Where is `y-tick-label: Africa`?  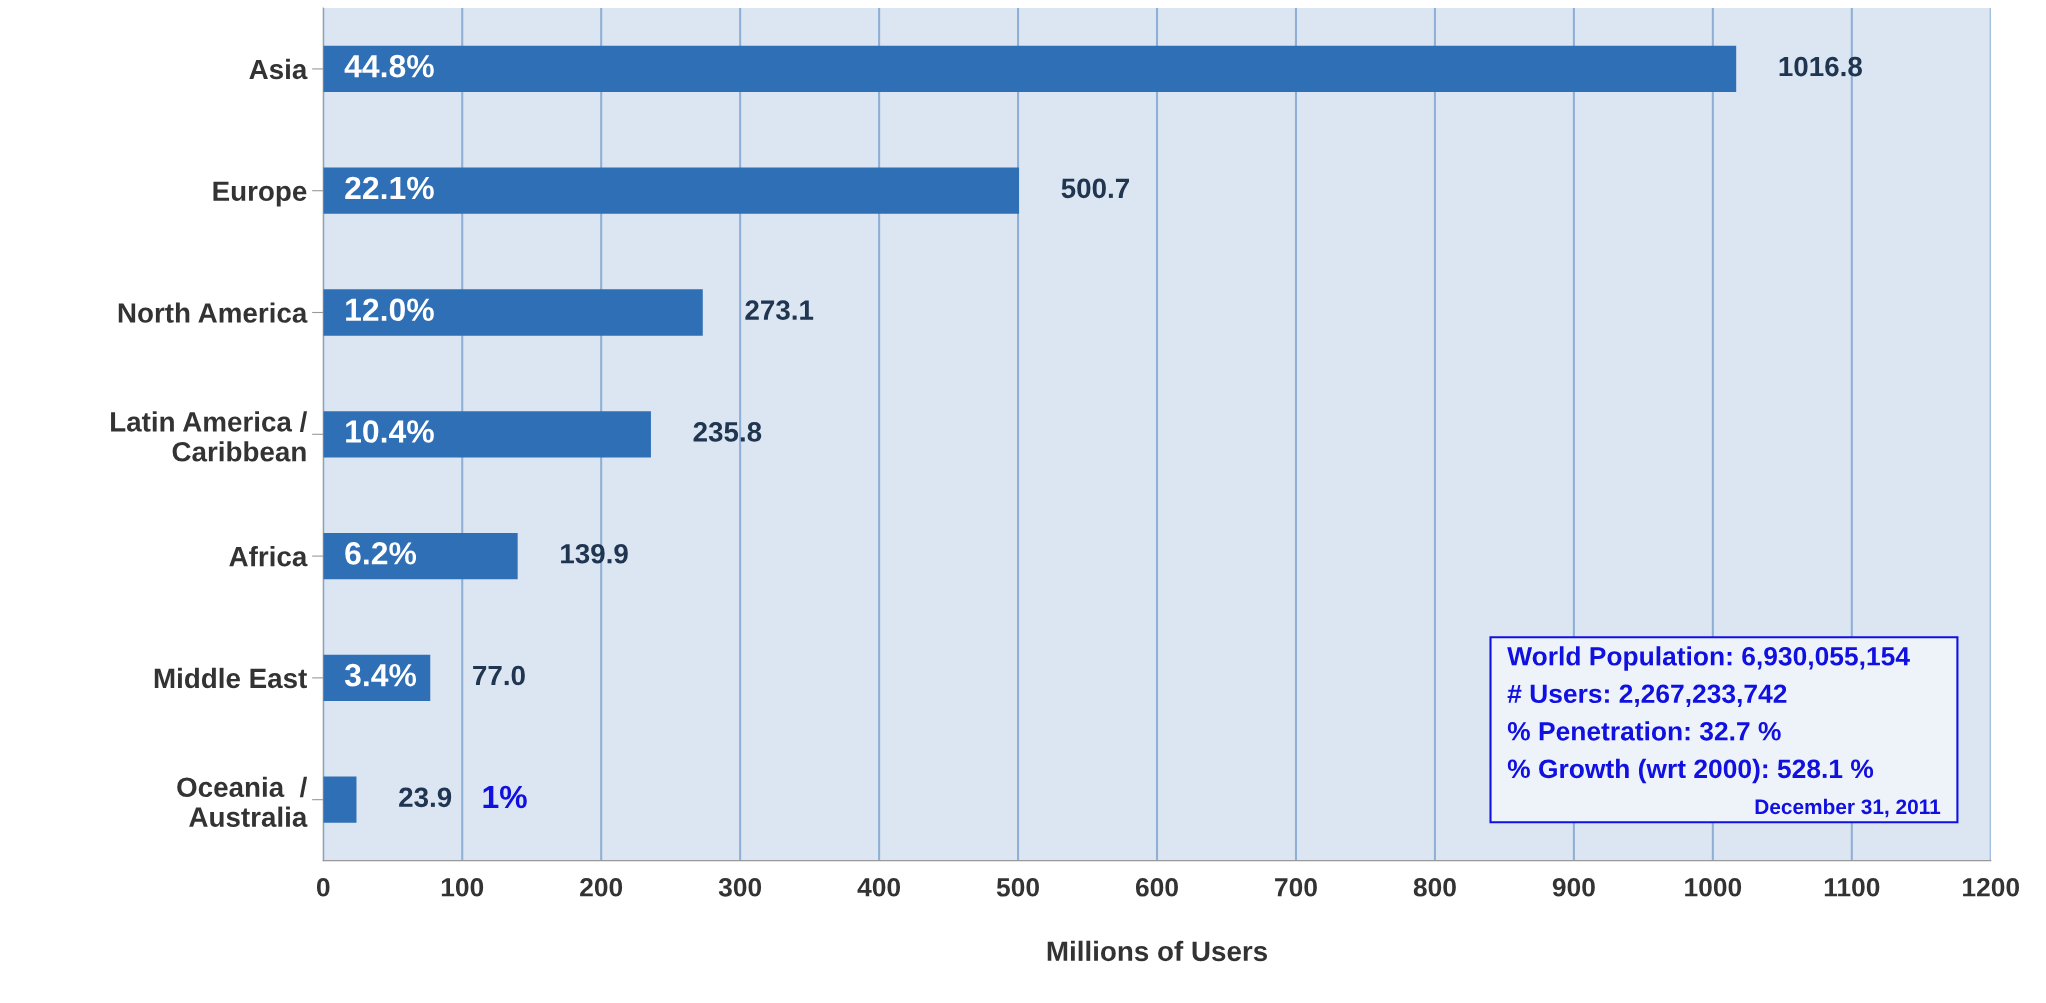
y-tick-label: Africa is located at coordinates (268, 556).